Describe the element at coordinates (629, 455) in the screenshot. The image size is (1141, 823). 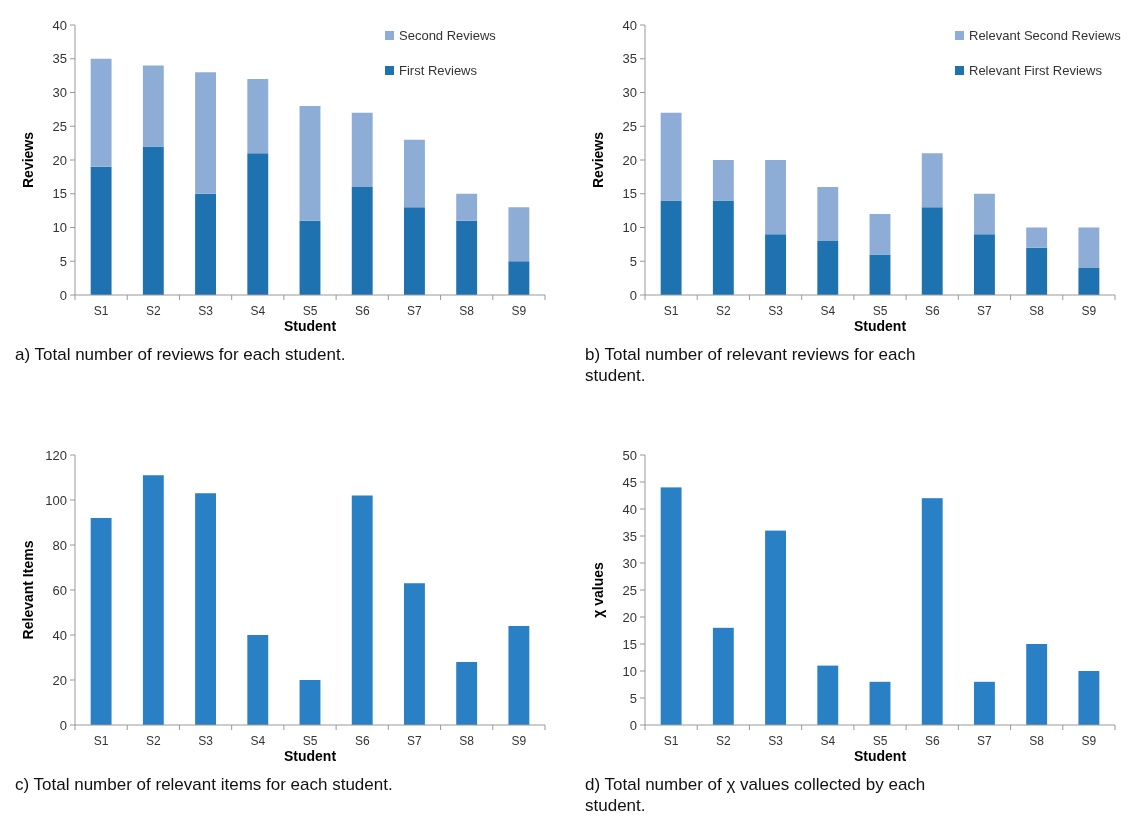
I see `y-tick-label: 50` at that location.